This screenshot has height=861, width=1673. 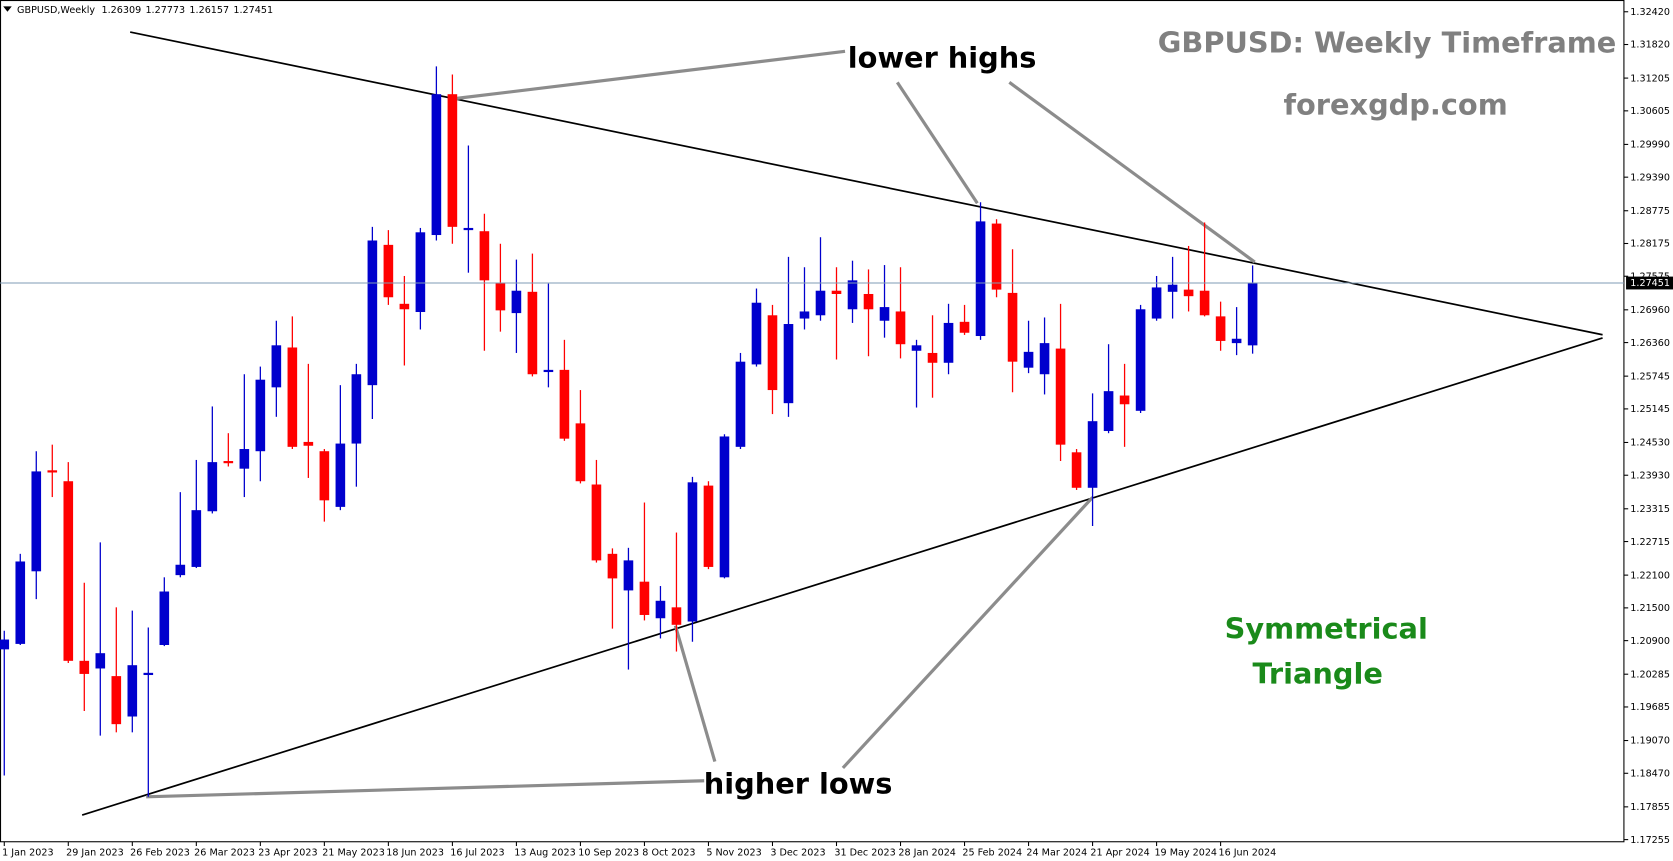 I want to click on y-tick-label: 1.20900, so click(x=1650, y=641).